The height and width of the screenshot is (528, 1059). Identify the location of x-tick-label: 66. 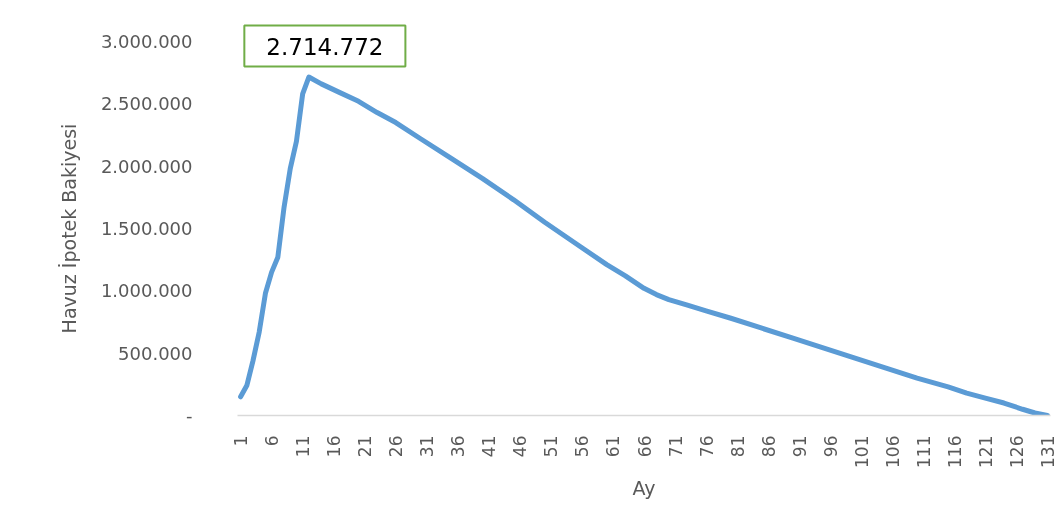
(644, 446).